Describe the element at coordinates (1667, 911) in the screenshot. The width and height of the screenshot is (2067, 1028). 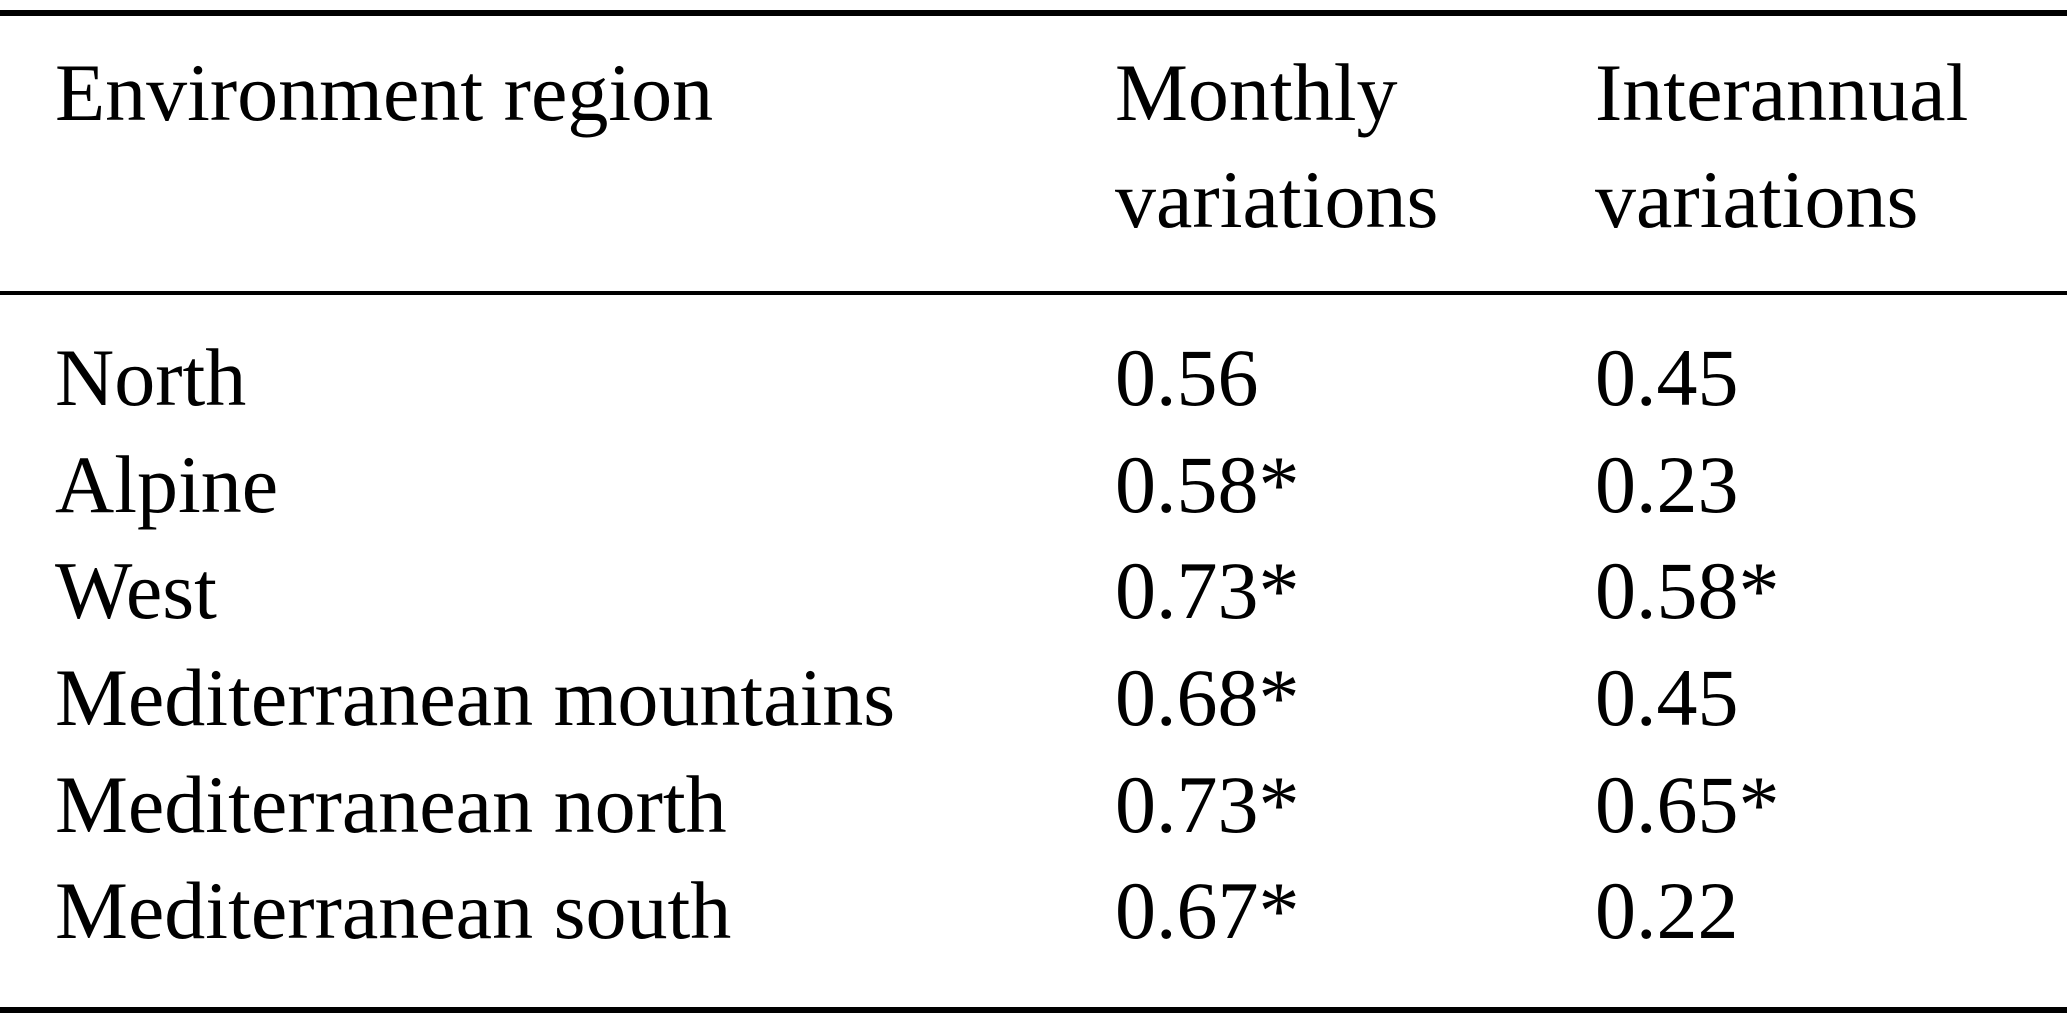
I see `interannual-value-cell: 0.22` at that location.